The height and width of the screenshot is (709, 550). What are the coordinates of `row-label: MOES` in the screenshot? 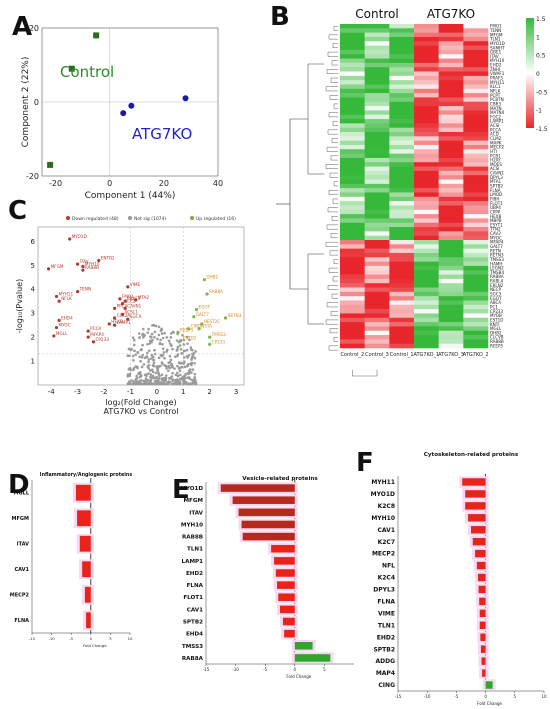 It's located at (496, 164).